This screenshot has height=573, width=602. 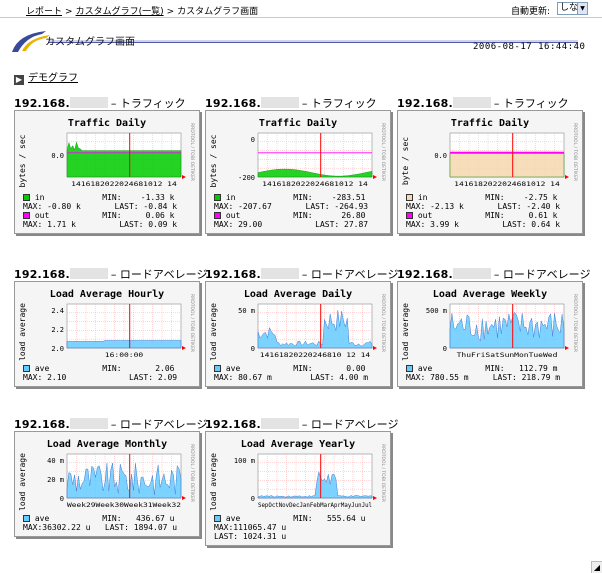 I want to click on graph-title: Load Average Yearly, so click(x=298, y=444).